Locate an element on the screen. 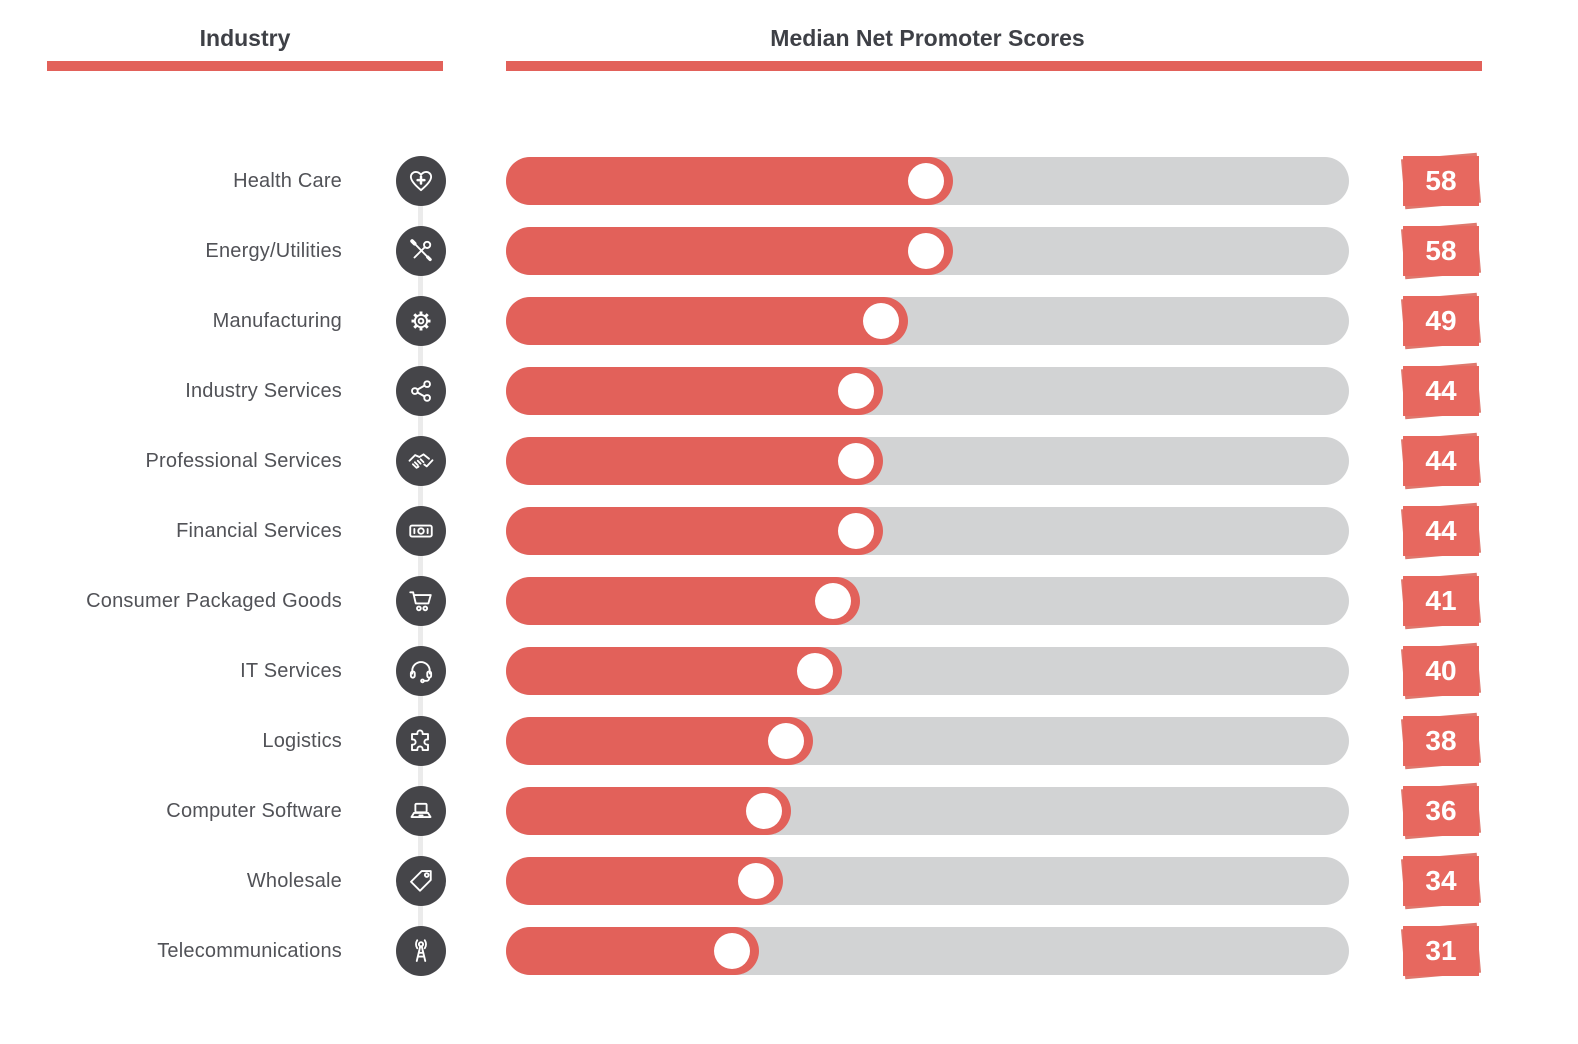 The image size is (1578, 1044). row-logistics: Logistics 38 is located at coordinates (789, 741).